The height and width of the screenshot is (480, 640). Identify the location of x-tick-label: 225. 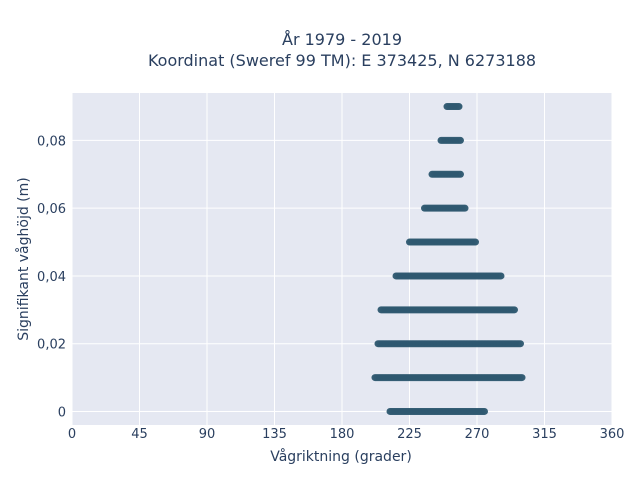
(409, 434).